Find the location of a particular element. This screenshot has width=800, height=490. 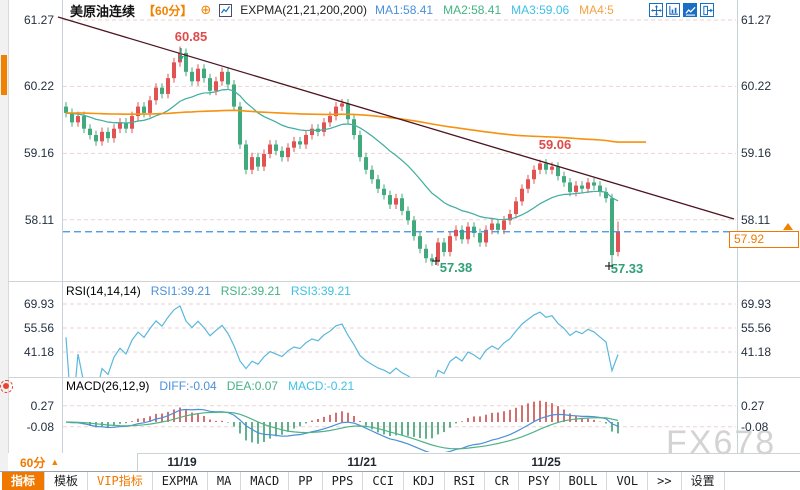

tab-MA: MA is located at coordinates (225, 481).